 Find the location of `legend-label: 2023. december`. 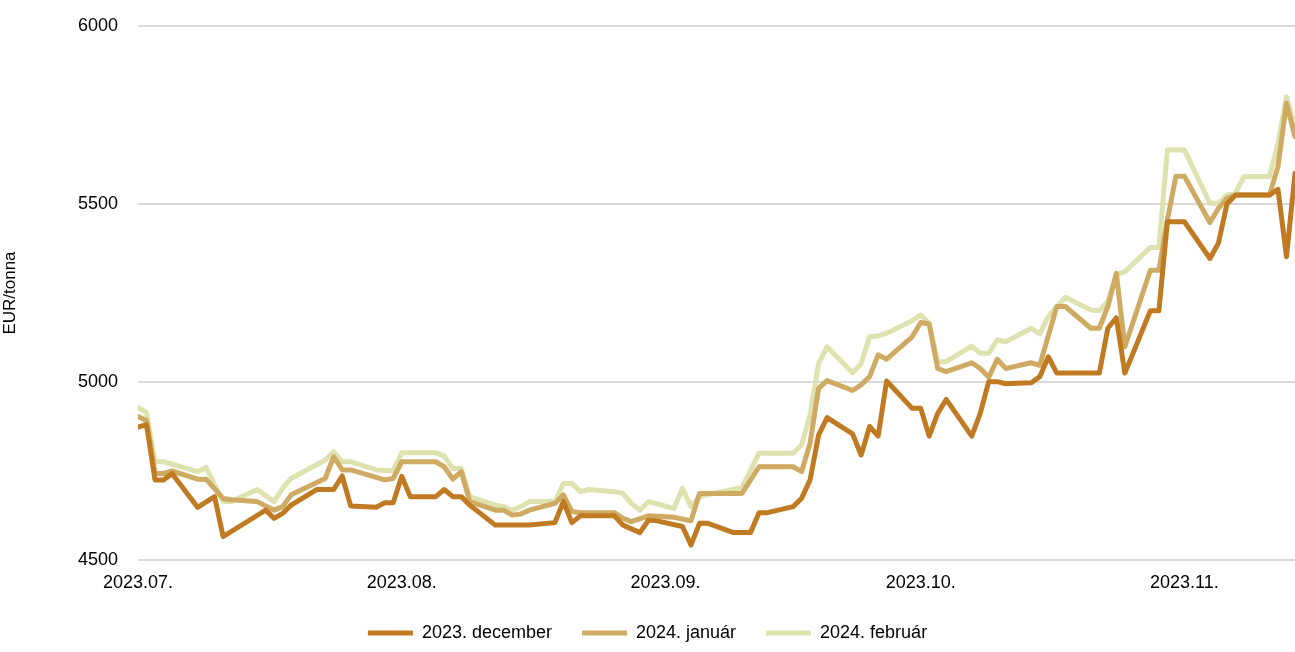

legend-label: 2023. december is located at coordinates (486, 631).